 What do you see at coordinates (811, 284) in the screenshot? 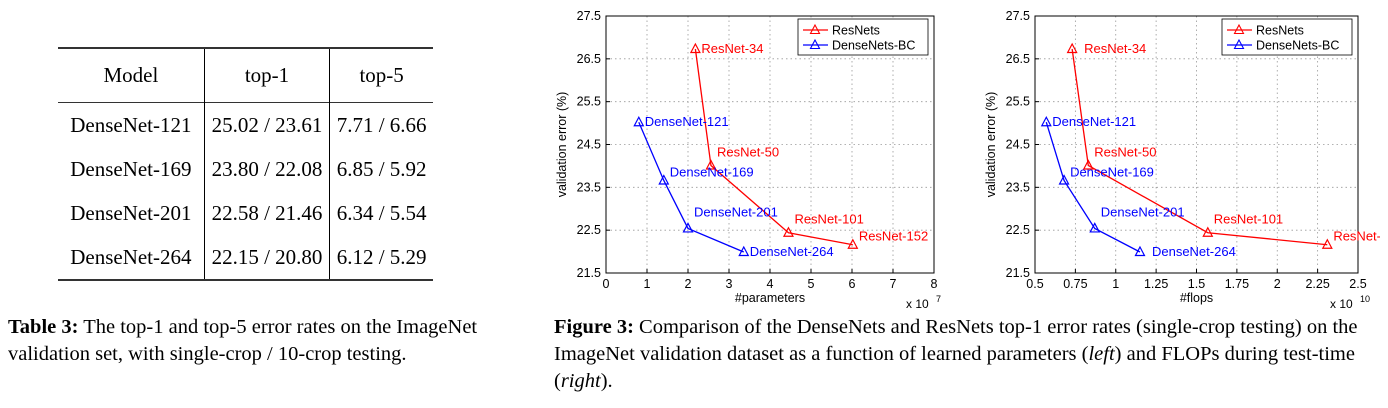
I see `x-tick-label: 5` at bounding box center [811, 284].